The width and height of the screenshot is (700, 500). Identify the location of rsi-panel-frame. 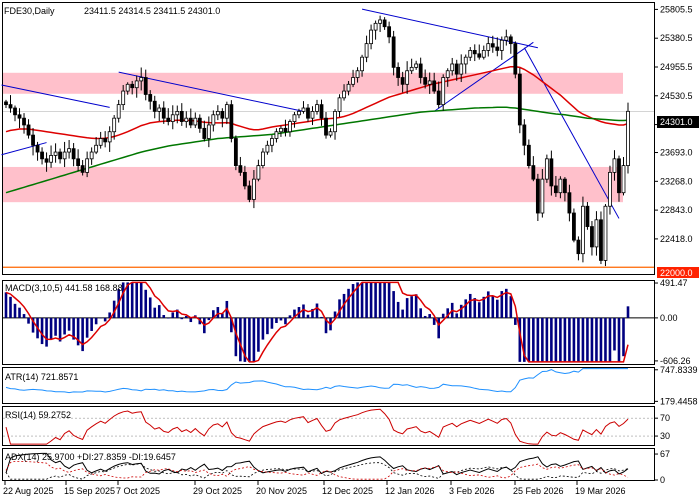
(328, 426).